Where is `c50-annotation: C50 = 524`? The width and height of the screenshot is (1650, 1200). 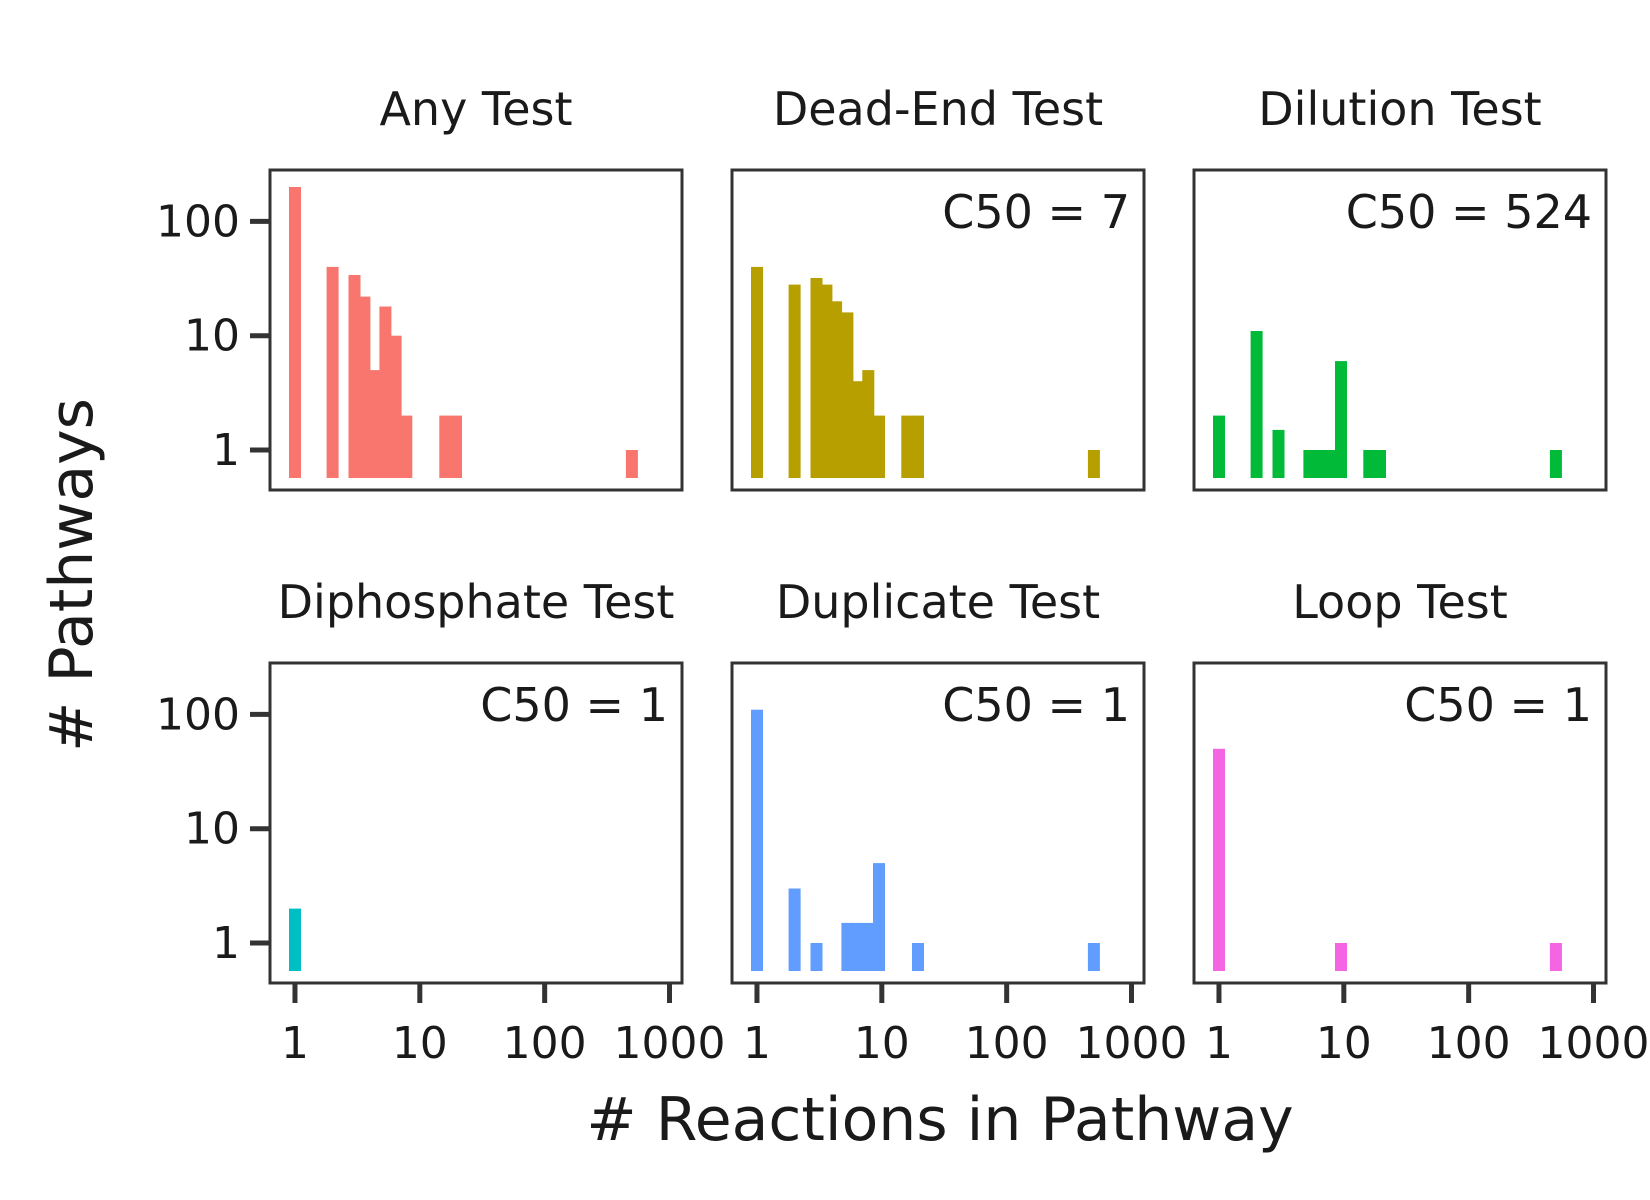 c50-annotation: C50 = 524 is located at coordinates (1469, 212).